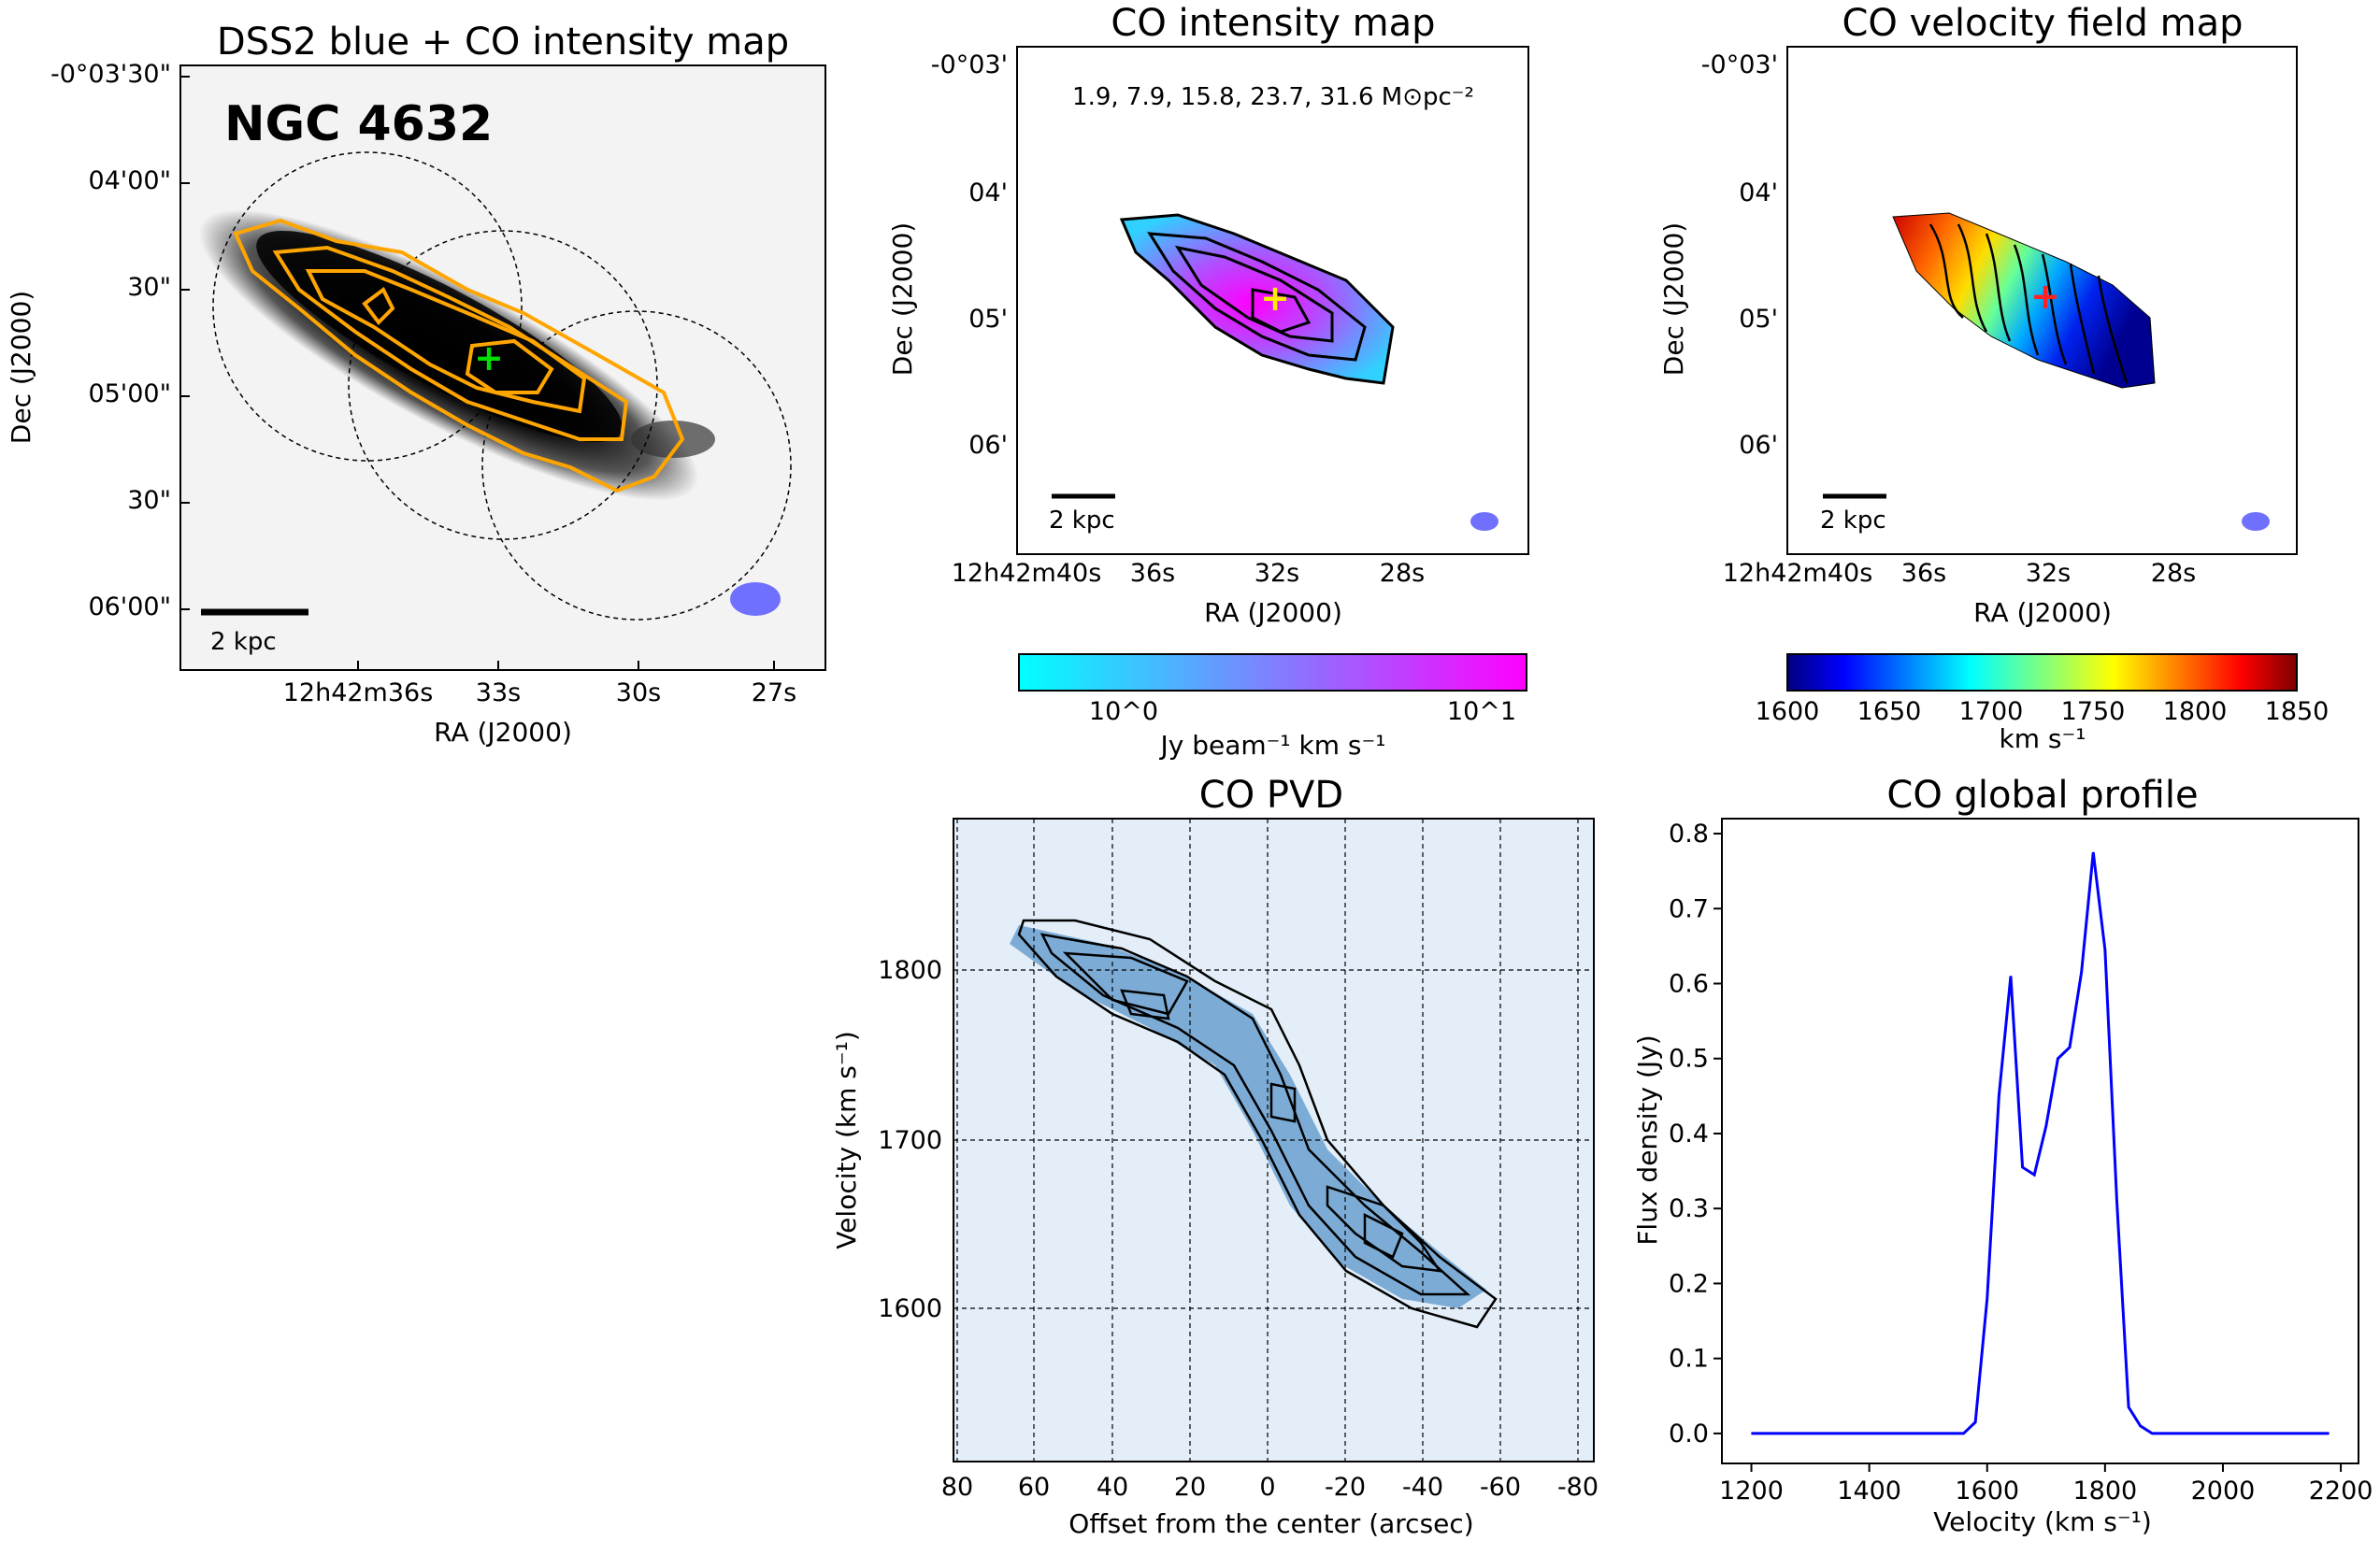 The image size is (2380, 1541). What do you see at coordinates (1271, 796) in the screenshot?
I see `pvd-title: CO PVD` at bounding box center [1271, 796].